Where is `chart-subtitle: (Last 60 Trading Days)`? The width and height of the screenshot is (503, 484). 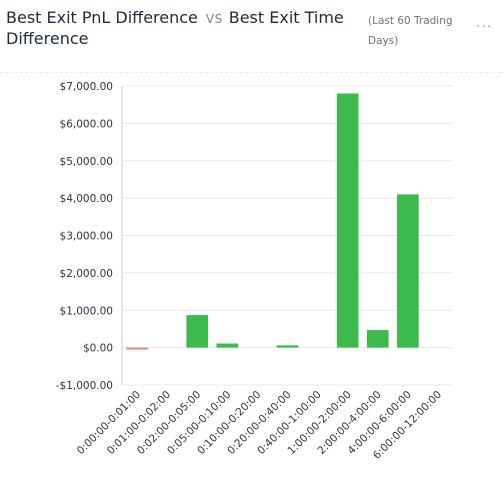
chart-subtitle: (Last 60 Trading Days) is located at coordinates (410, 31).